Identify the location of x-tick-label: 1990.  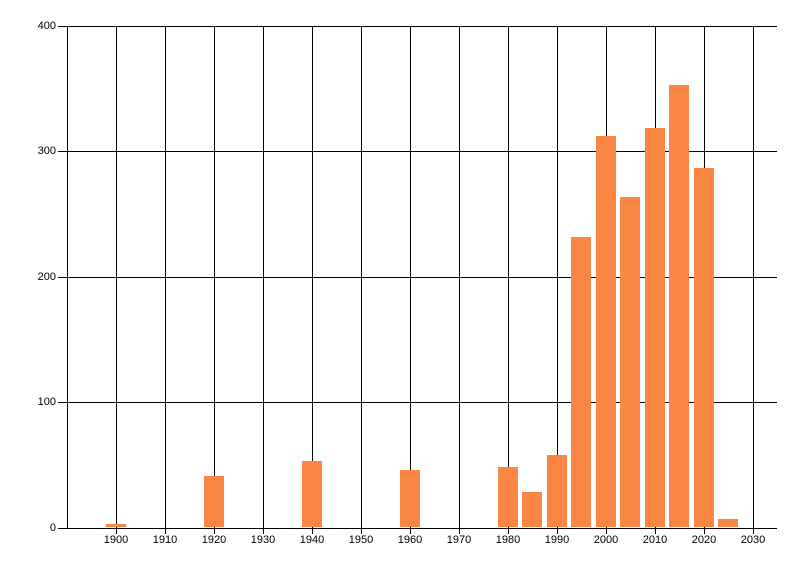
(557, 540).